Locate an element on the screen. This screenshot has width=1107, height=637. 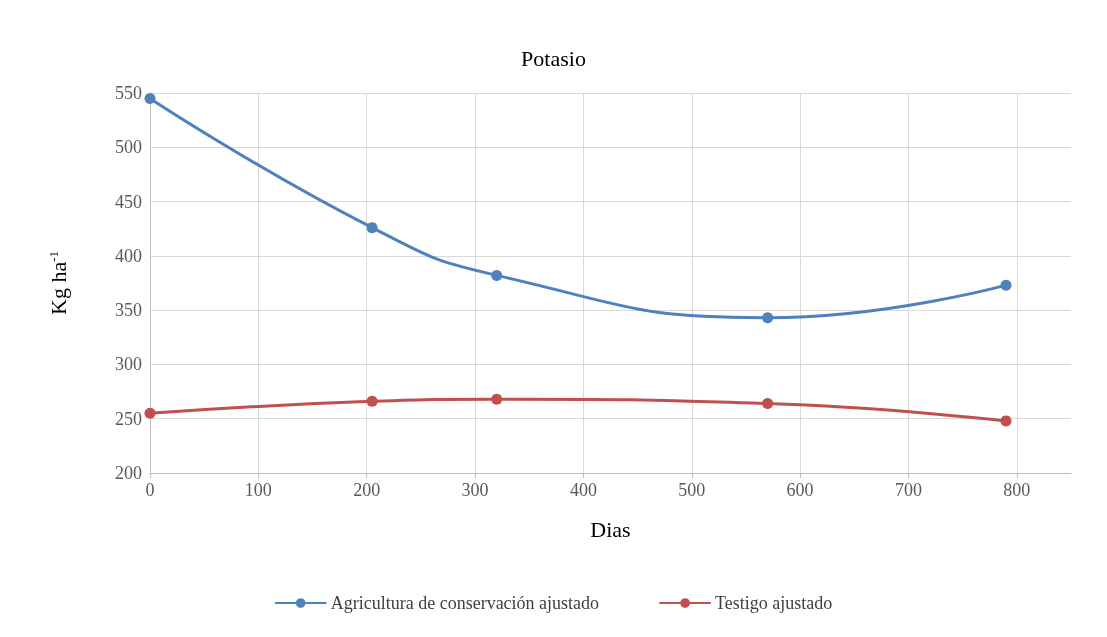
x-tick-label: 200 is located at coordinates (367, 490).